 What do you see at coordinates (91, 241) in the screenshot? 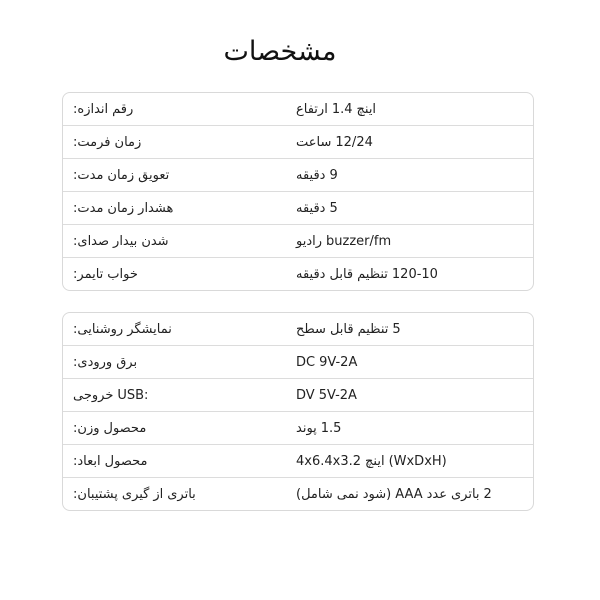
I see `text-token: :صدای` at bounding box center [91, 241].